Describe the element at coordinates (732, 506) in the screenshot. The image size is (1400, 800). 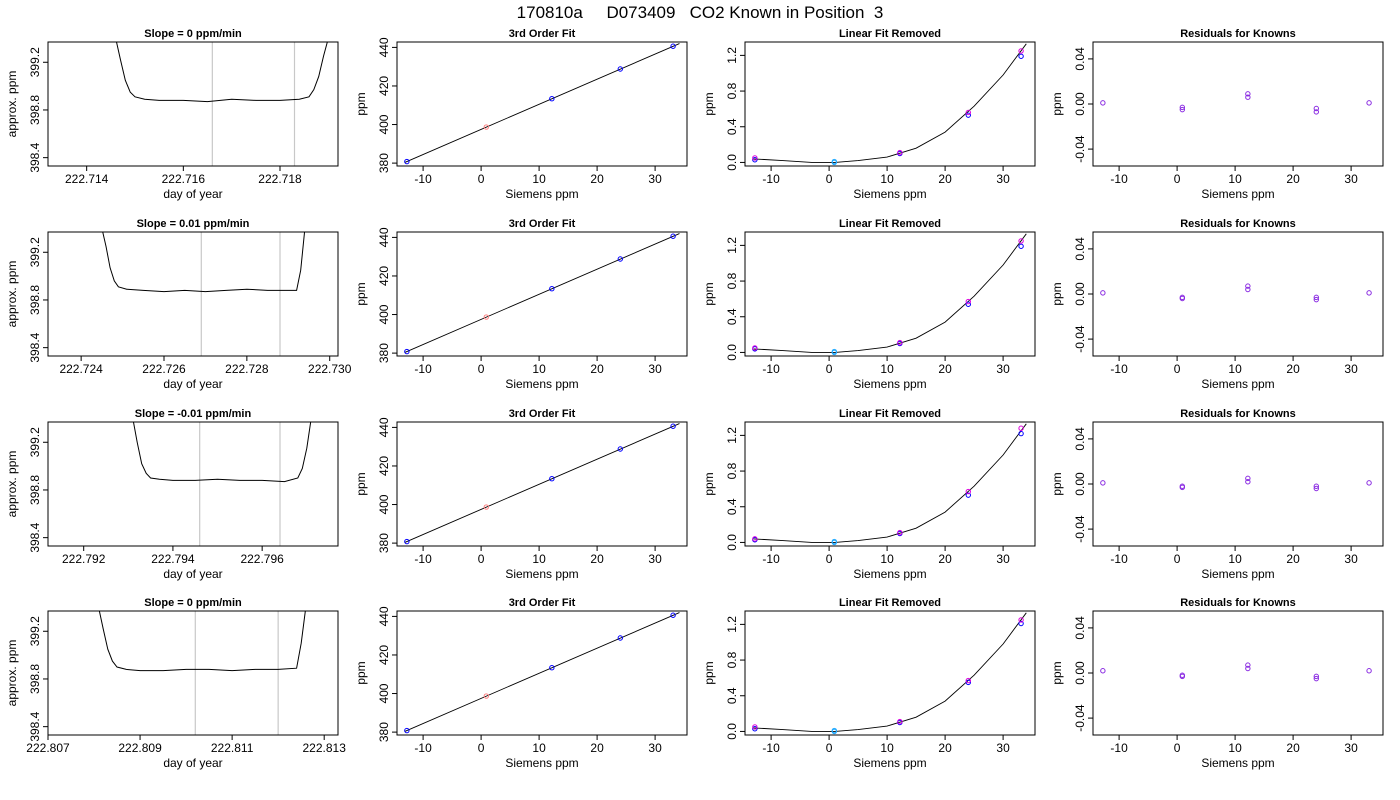
I see `y-tick-label: 0.4` at that location.